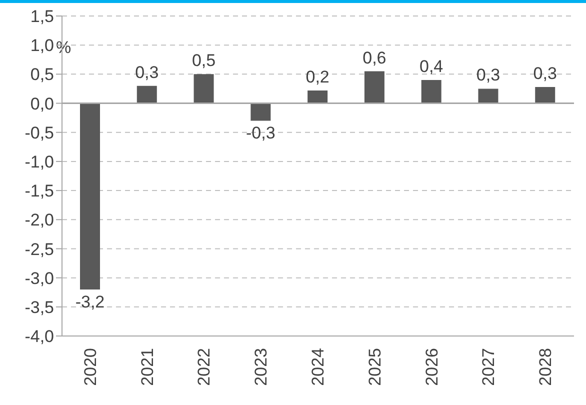 The width and height of the screenshot is (586, 405). What do you see at coordinates (39, 278) in the screenshot?
I see `y-tick-label: -3,0` at bounding box center [39, 278].